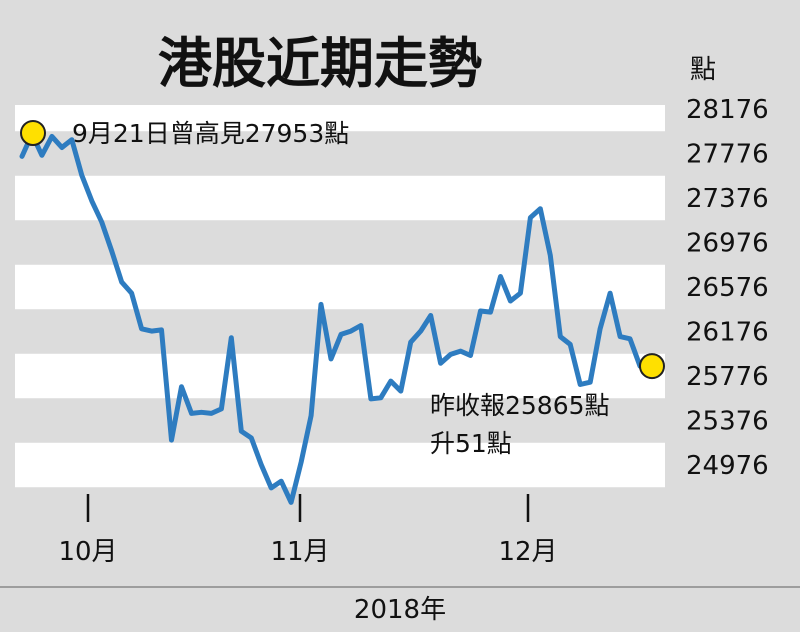 Image resolution: width=800 pixels, height=632 pixels. I want to click on y-tick-label: 28176, so click(727, 110).